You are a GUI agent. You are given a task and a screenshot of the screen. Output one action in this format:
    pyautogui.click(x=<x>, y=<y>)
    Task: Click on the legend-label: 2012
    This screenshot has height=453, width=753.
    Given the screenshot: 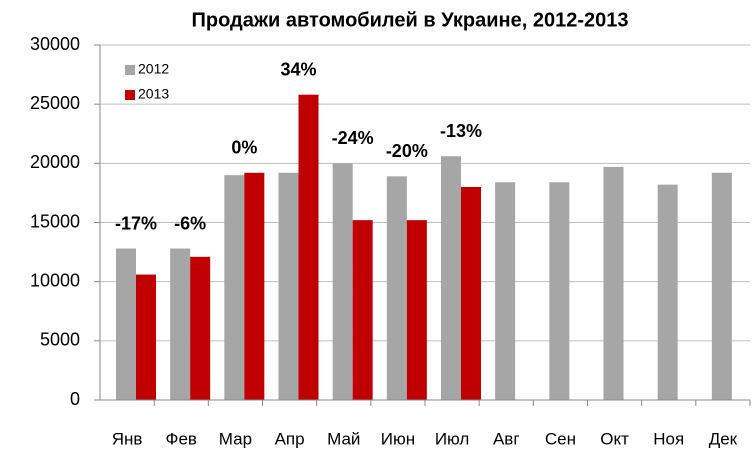 What is the action you would take?
    pyautogui.click(x=153, y=69)
    